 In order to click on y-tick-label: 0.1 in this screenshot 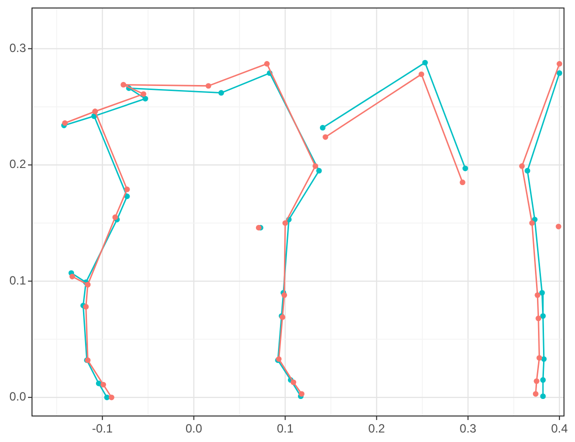, I will do `click(17, 280)`.